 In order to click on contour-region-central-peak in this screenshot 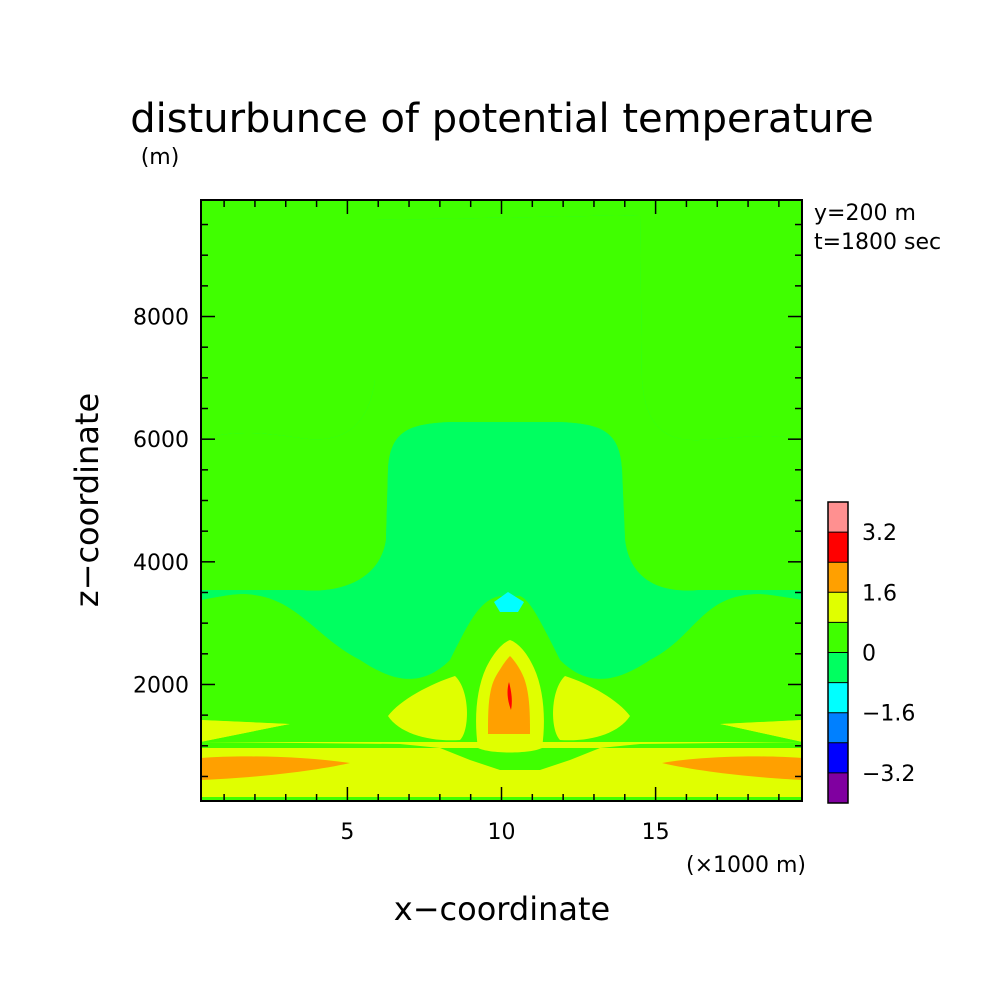, I will do `click(509, 696)`.